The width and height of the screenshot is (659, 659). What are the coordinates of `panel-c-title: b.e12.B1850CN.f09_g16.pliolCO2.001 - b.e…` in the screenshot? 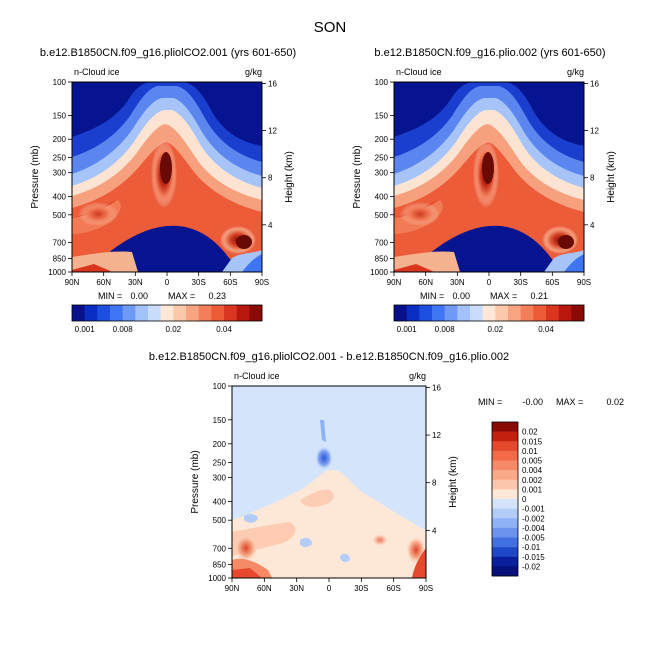 It's located at (329, 357).